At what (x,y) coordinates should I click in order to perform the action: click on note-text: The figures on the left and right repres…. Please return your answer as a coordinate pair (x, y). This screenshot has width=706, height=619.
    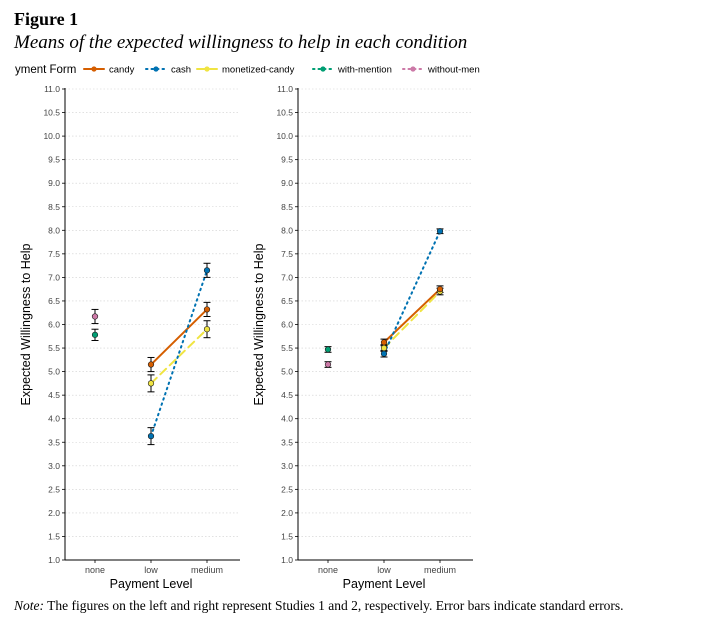
    Looking at the image, I should click on (334, 605).